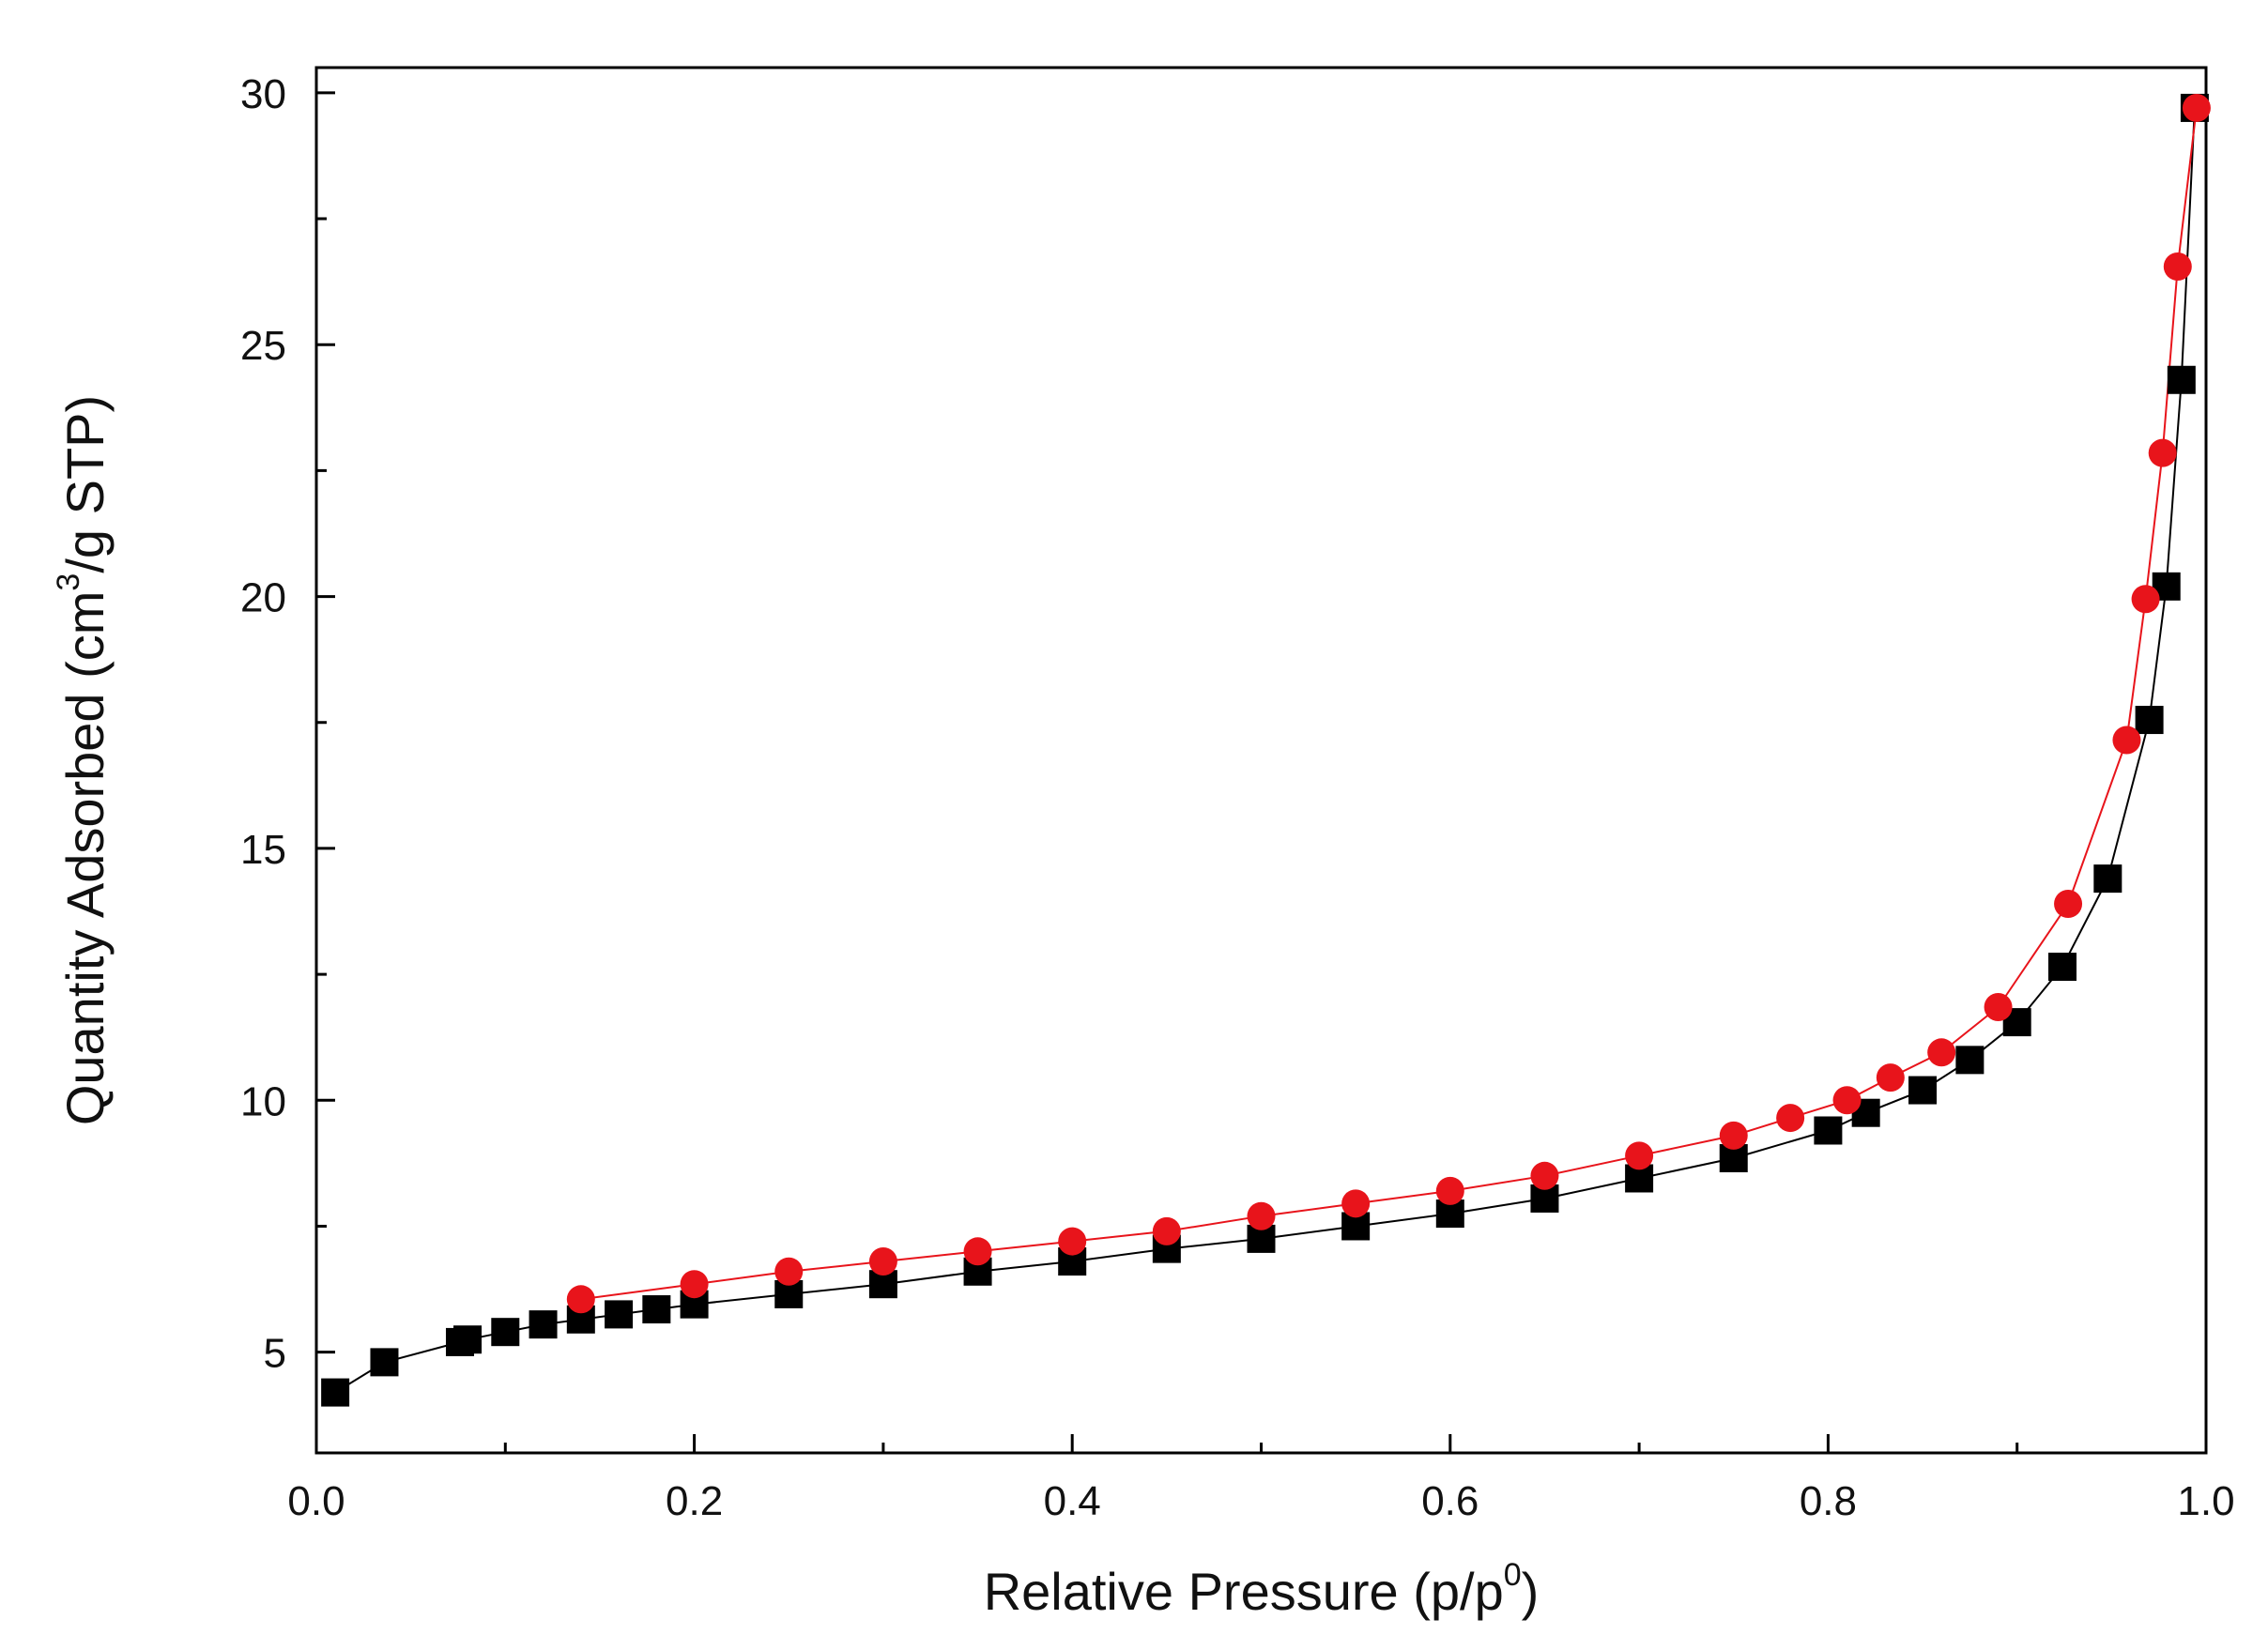 This screenshot has height=1650, width=2268. What do you see at coordinates (1244, 1591) in the screenshot?
I see `x-axis-title-main: Relative Pressure (p/p` at bounding box center [1244, 1591].